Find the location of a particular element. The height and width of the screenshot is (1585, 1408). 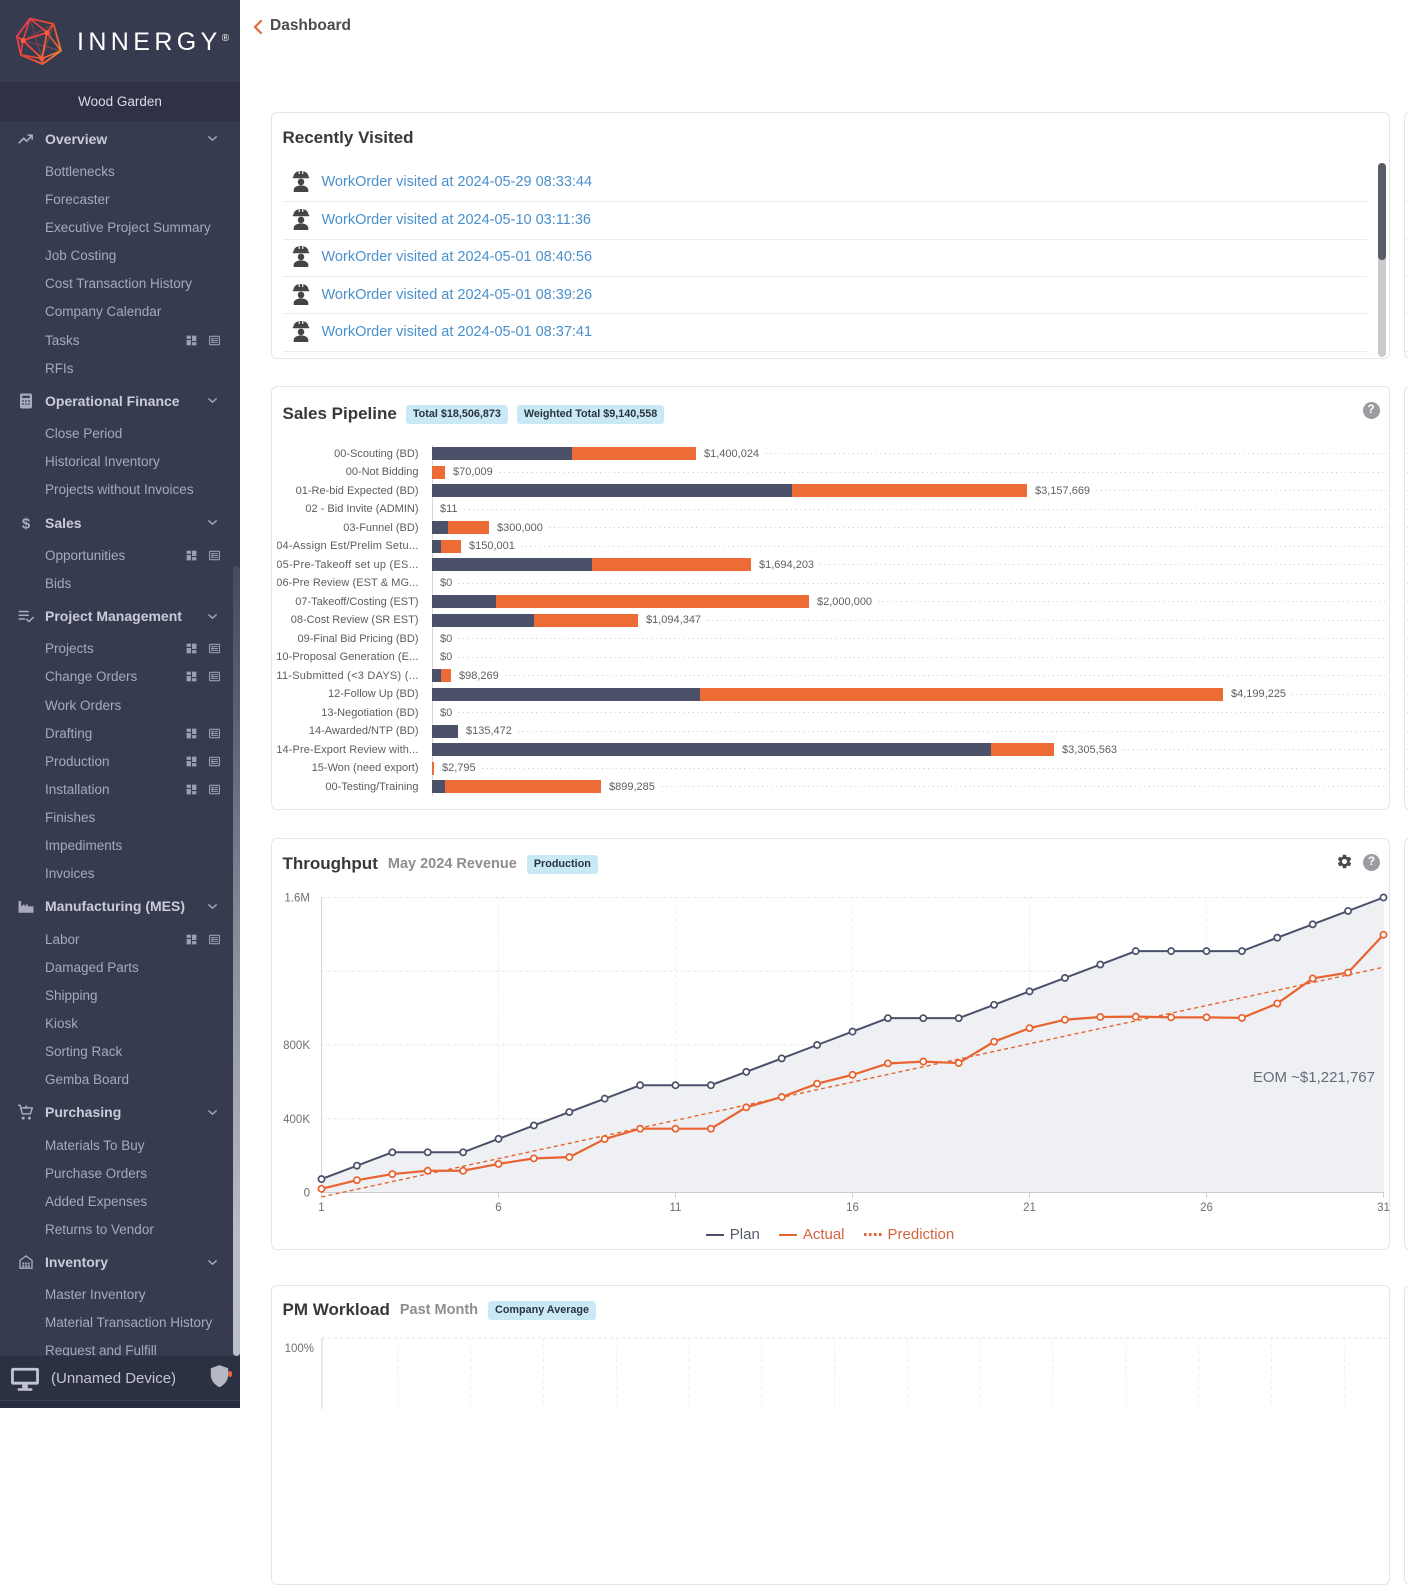

svg-text: 6 is located at coordinates (498, 1208).